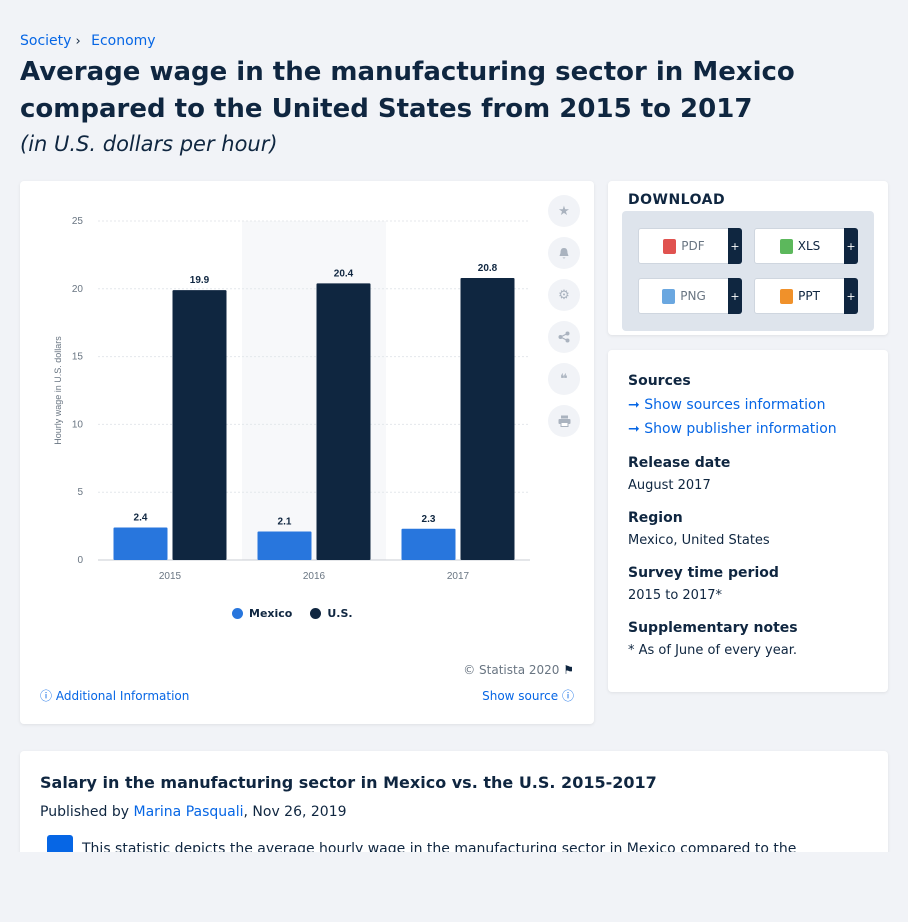  What do you see at coordinates (809, 296) in the screenshot?
I see `ppt-label: PPT` at bounding box center [809, 296].